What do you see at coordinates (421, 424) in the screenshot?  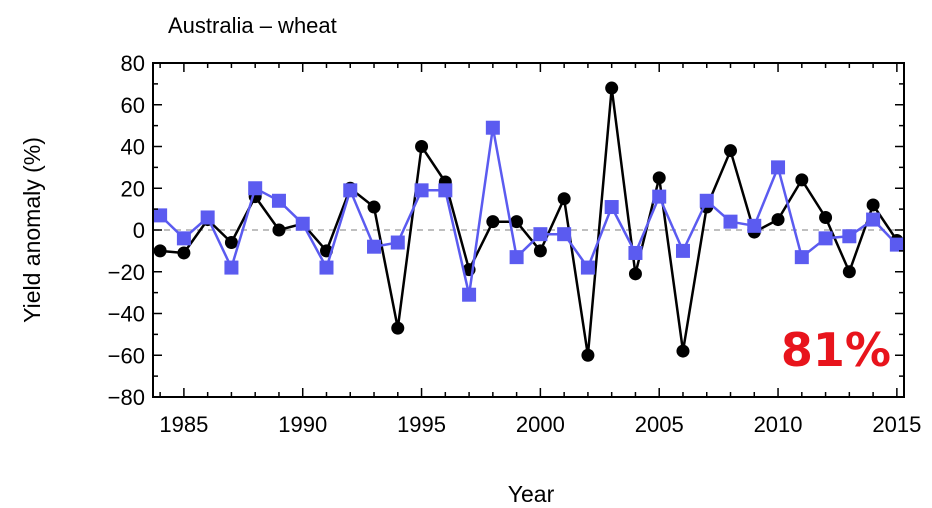 I see `x-tick-label: 1995` at bounding box center [421, 424].